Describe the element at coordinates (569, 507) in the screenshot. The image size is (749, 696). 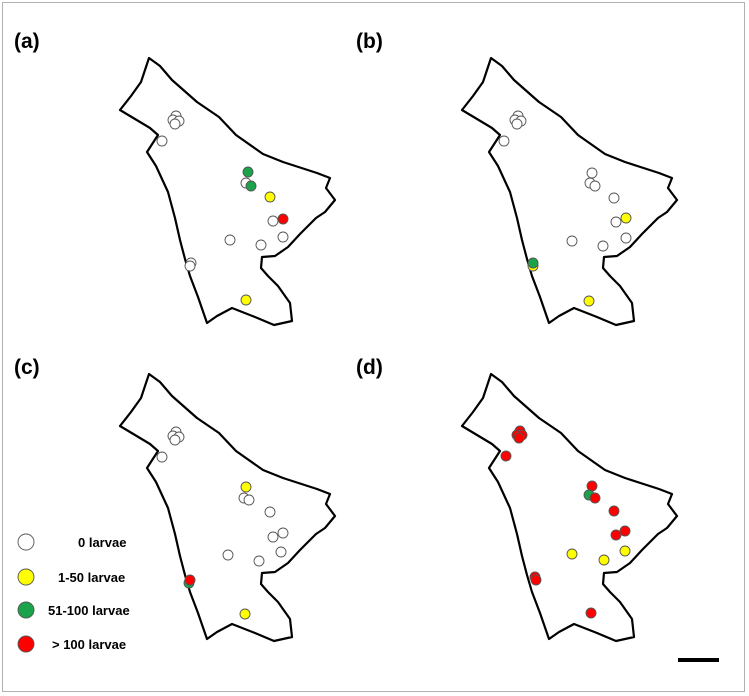
I see `region-outline-d` at that location.